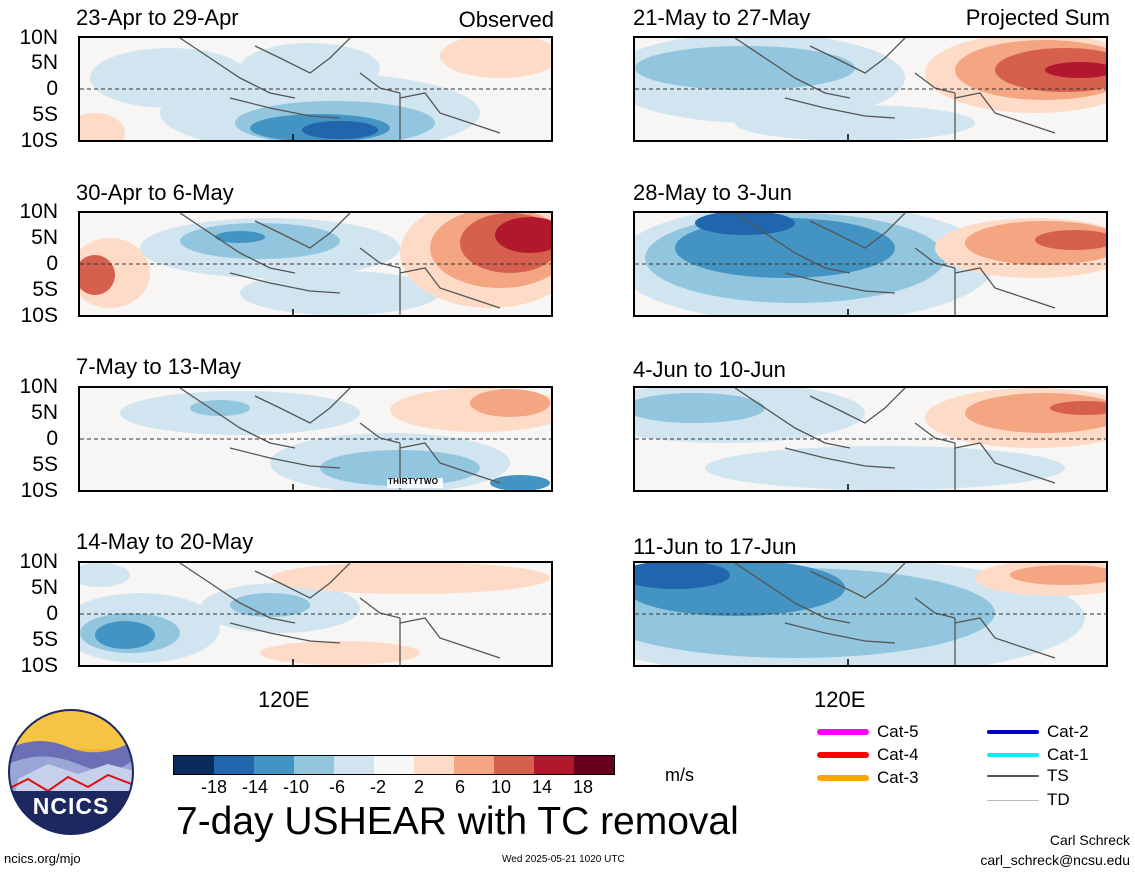 The width and height of the screenshot is (1135, 873). What do you see at coordinates (296, 787) in the screenshot?
I see `colorbar-tick-label: -10` at bounding box center [296, 787].